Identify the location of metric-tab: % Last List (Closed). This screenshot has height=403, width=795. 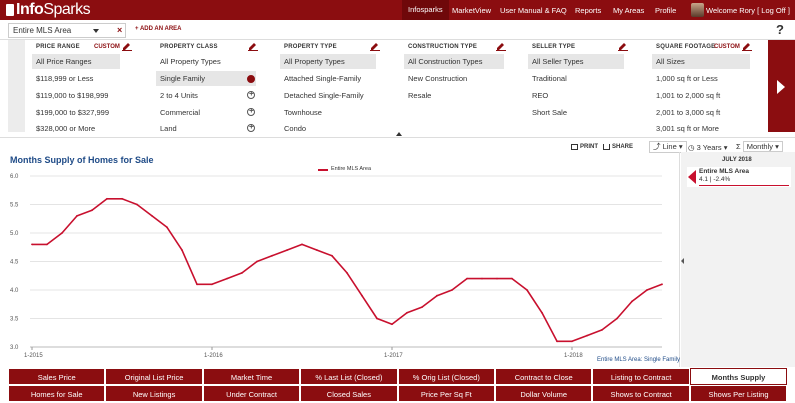
(349, 376).